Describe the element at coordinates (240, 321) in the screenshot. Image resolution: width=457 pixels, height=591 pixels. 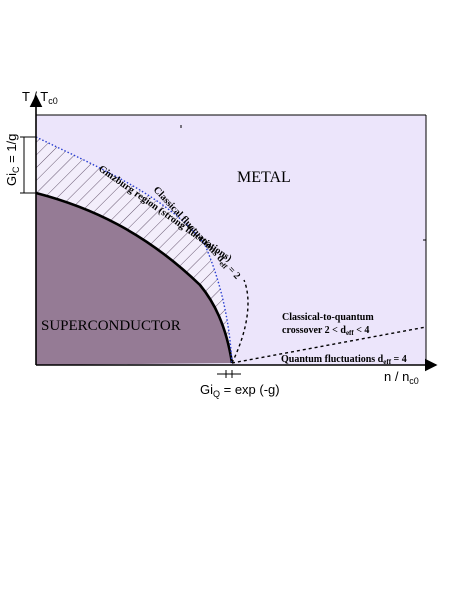
I see `classical-fluctuation-curve` at that location.